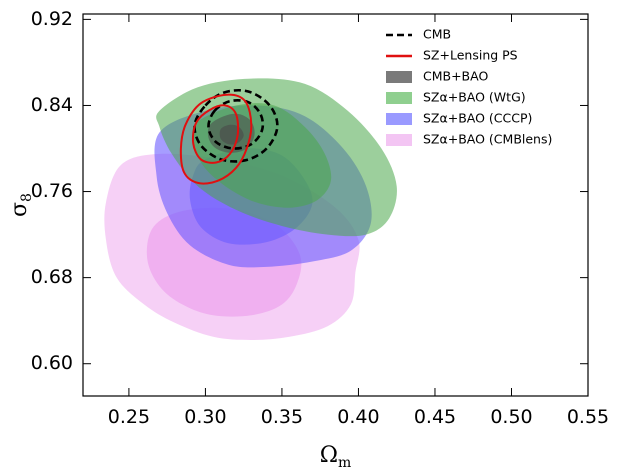 This screenshot has height=470, width=639. I want to click on x-axis-label: Ωm, so click(336, 456).